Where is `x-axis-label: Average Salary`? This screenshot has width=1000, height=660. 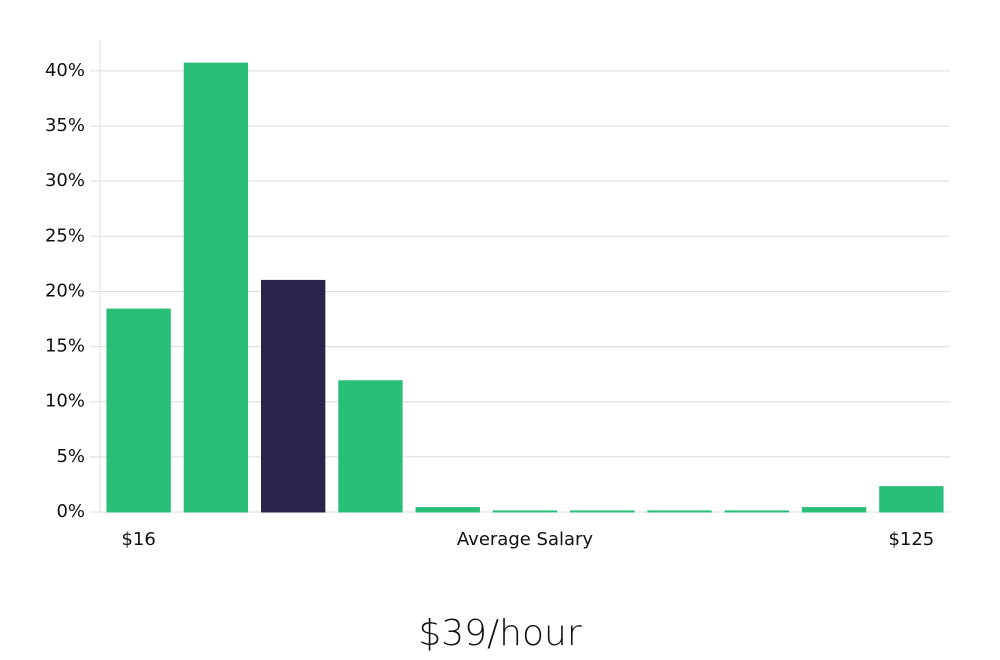 x-axis-label: Average Salary is located at coordinates (525, 539).